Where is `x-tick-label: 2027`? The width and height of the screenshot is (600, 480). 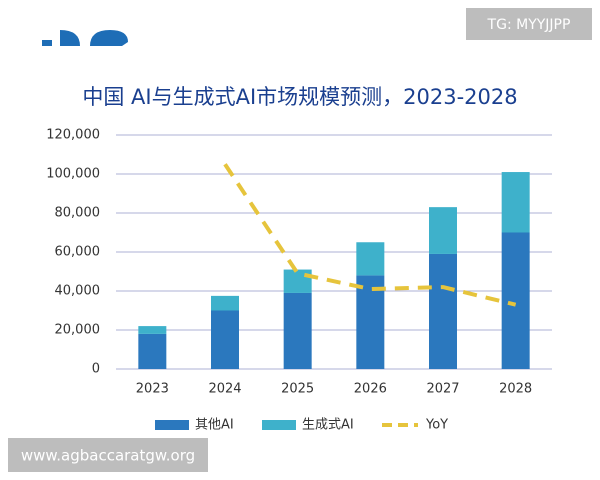
x-tick-label: 2027 is located at coordinates (442, 389).